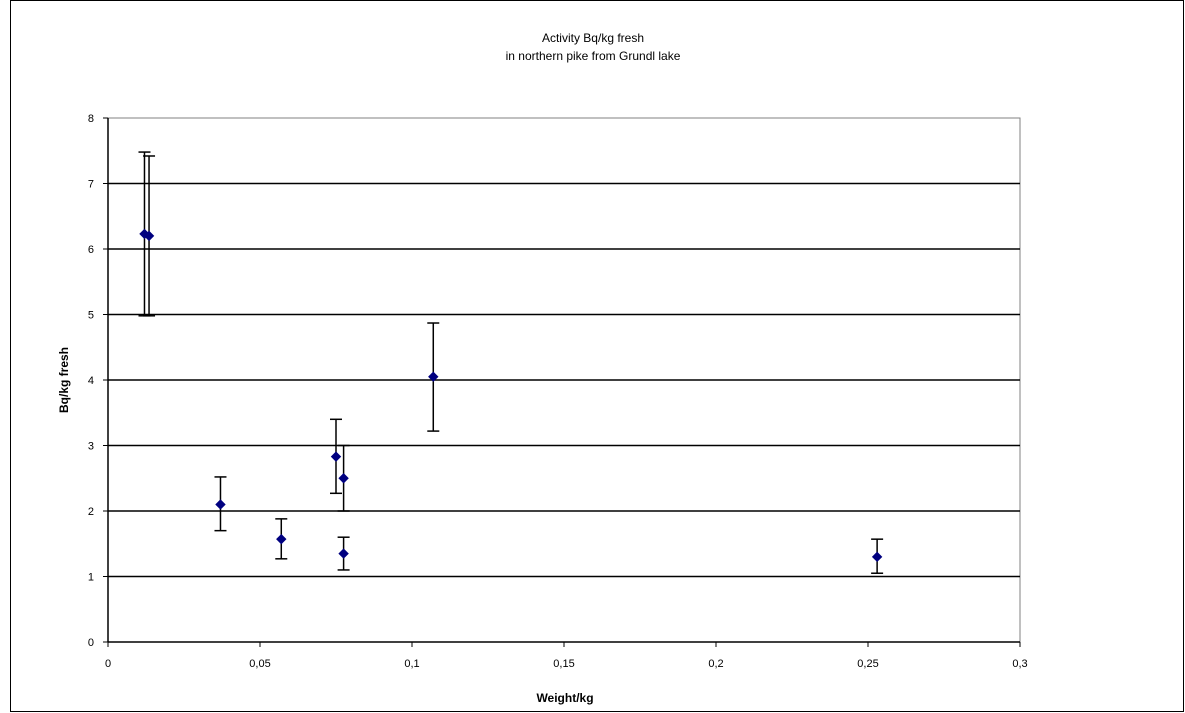 The image size is (1185, 713). Describe the element at coordinates (91, 316) in the screenshot. I see `y-tick-label: 5` at that location.